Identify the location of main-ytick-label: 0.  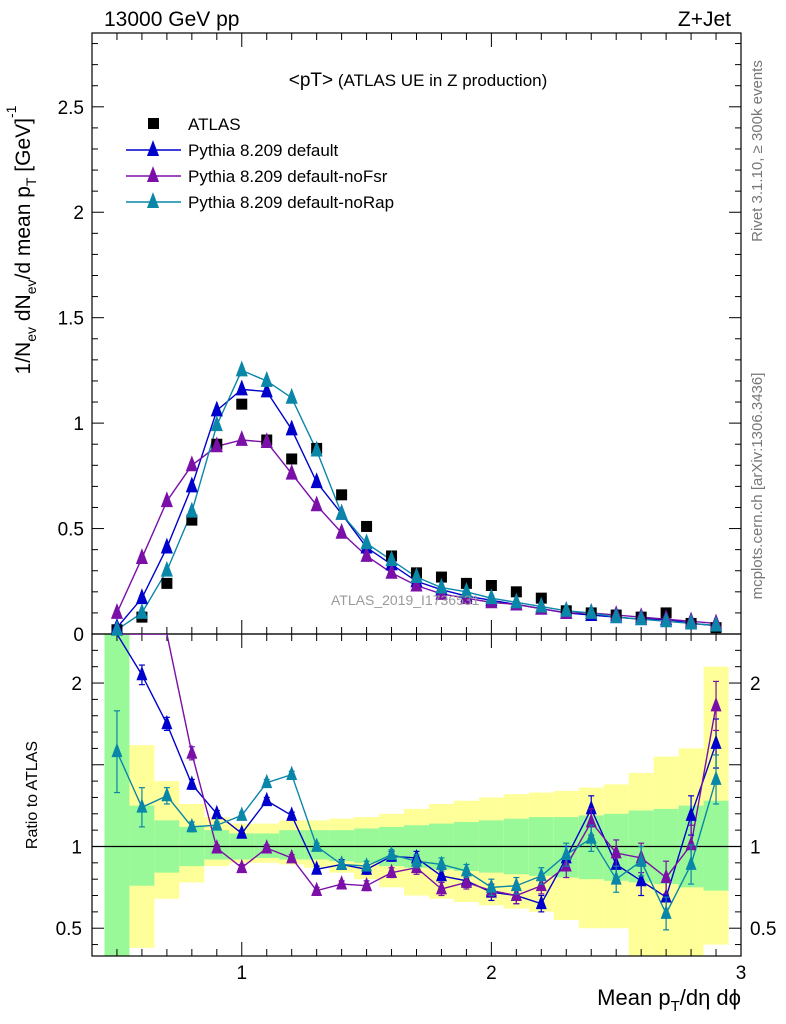
(78, 635).